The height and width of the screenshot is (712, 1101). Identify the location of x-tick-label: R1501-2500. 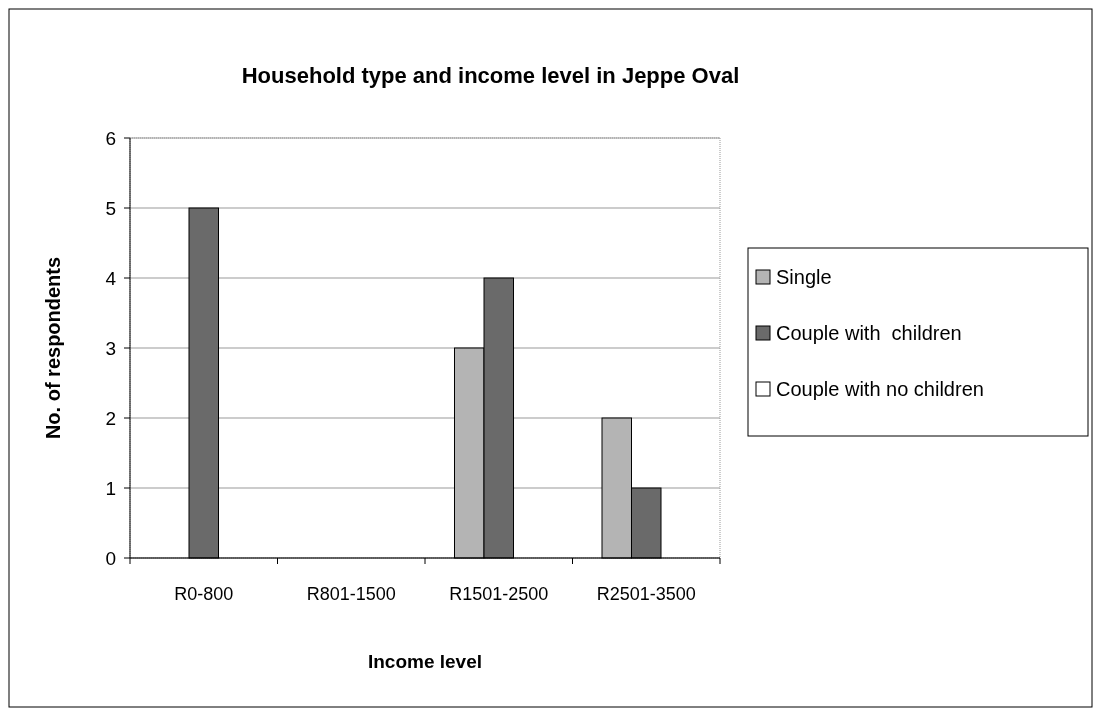
(499, 594).